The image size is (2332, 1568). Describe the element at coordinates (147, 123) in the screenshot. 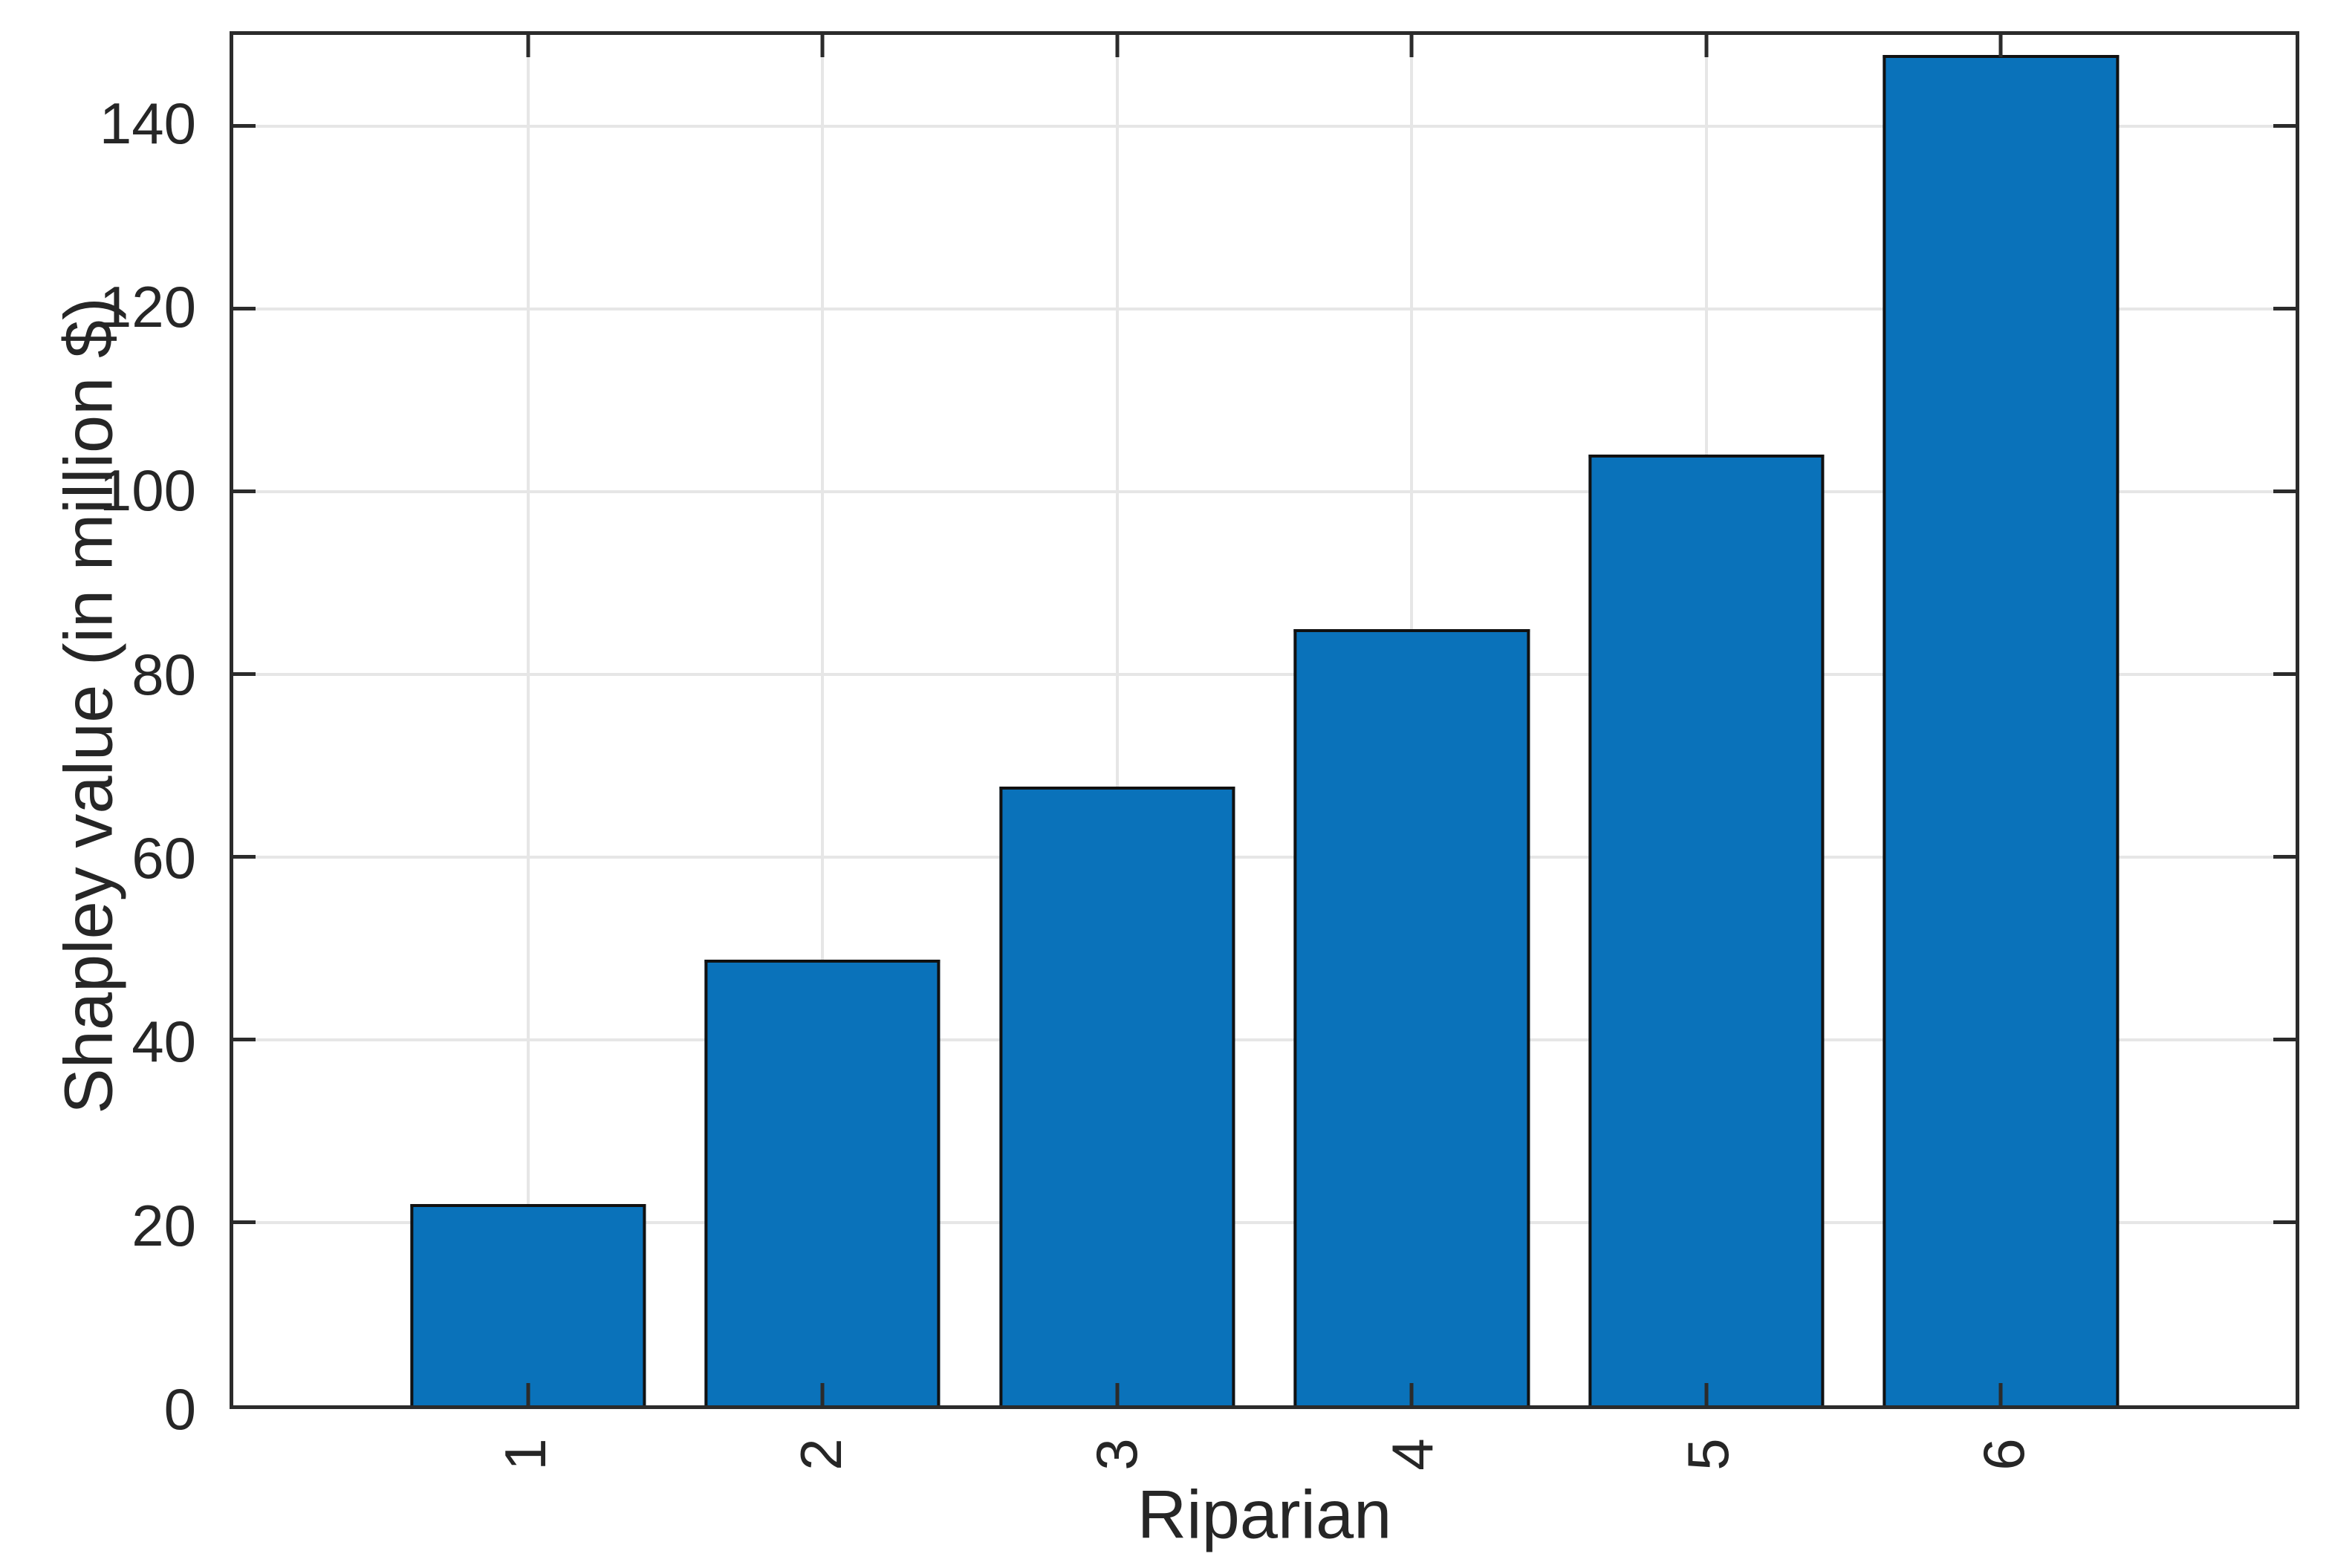

I see `y-tick-label: 140` at that location.